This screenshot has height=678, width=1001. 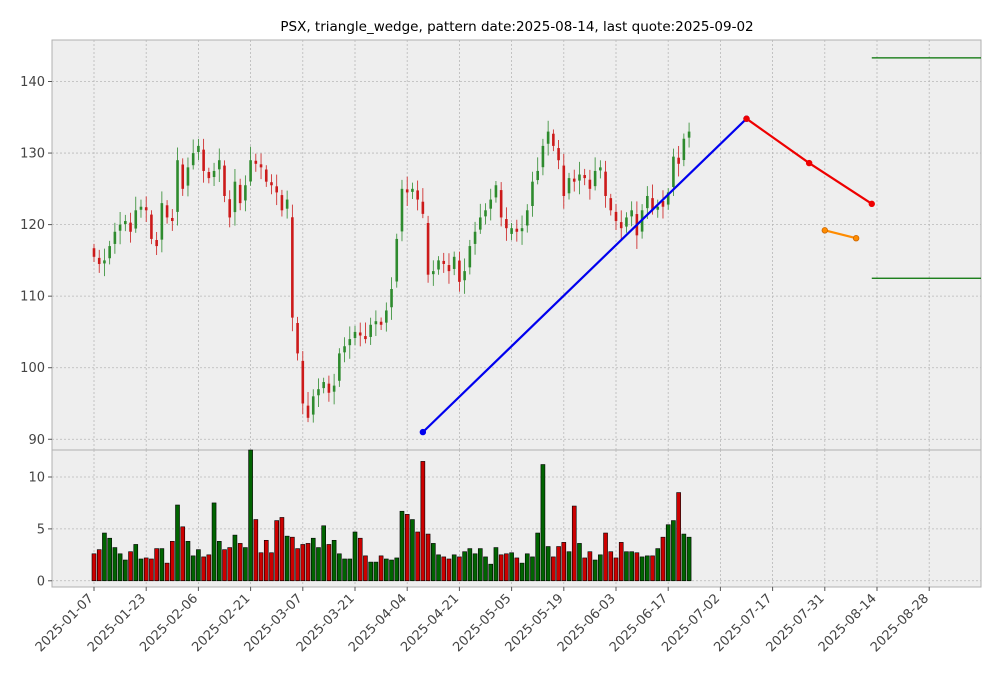 I want to click on price-tick-label: 90, so click(x=36, y=440).